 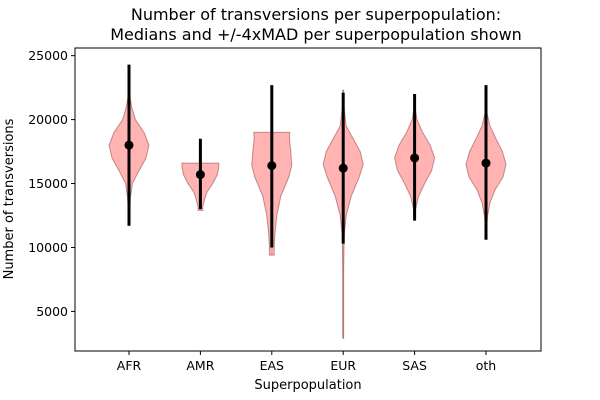 I want to click on median-point-afr, so click(x=129, y=145).